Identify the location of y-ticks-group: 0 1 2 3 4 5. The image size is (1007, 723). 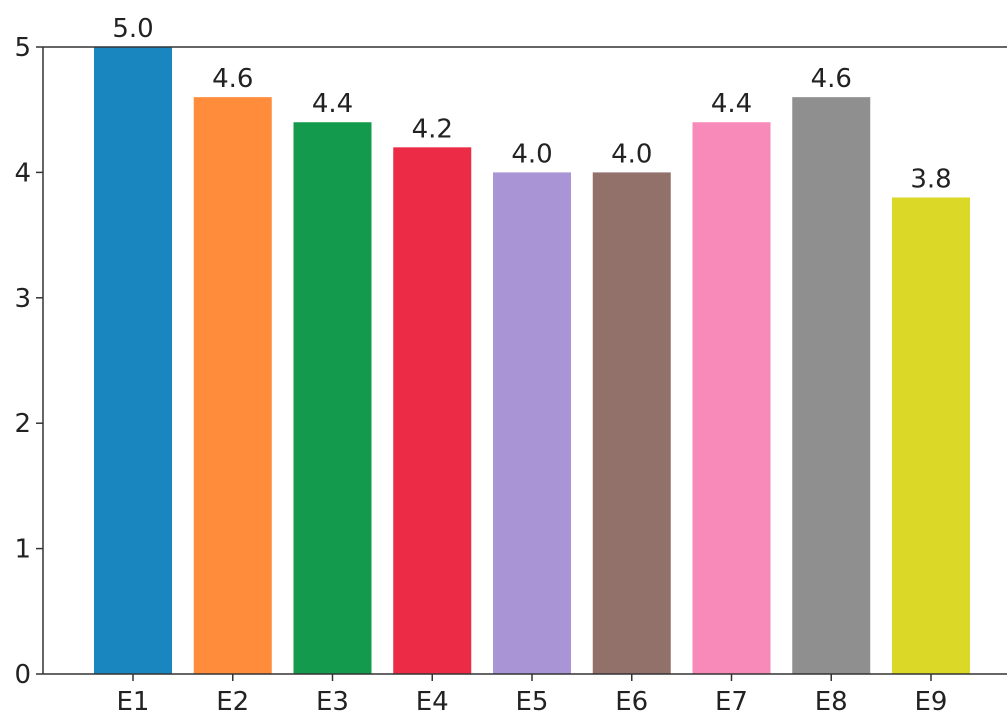
(28, 361).